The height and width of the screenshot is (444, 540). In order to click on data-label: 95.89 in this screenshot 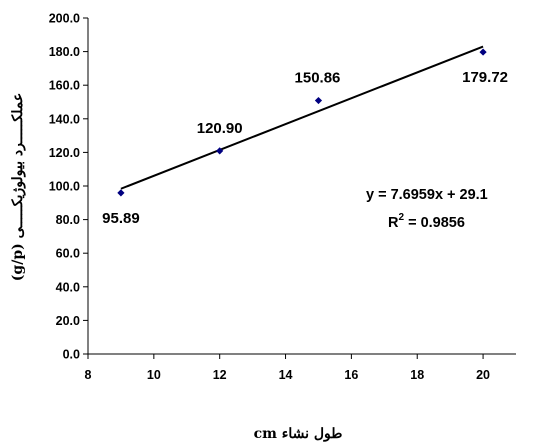, I will do `click(121, 218)`.